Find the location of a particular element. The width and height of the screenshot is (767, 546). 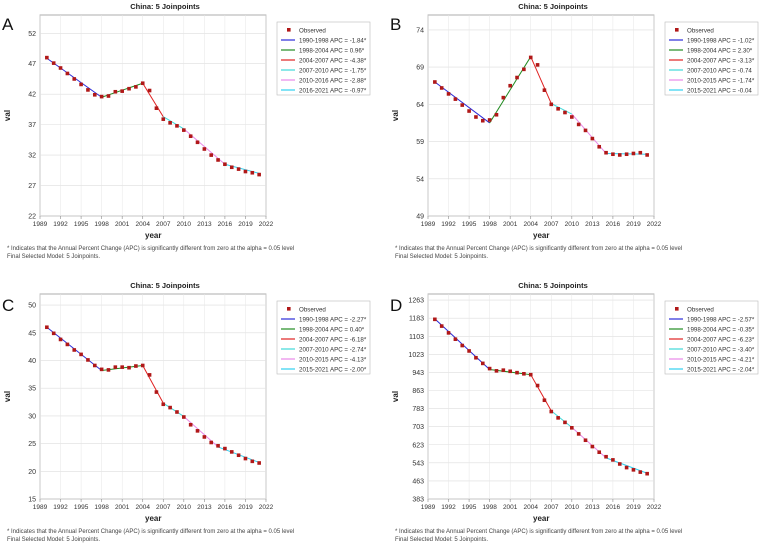

y-tick-label: 49 is located at coordinates (420, 217).